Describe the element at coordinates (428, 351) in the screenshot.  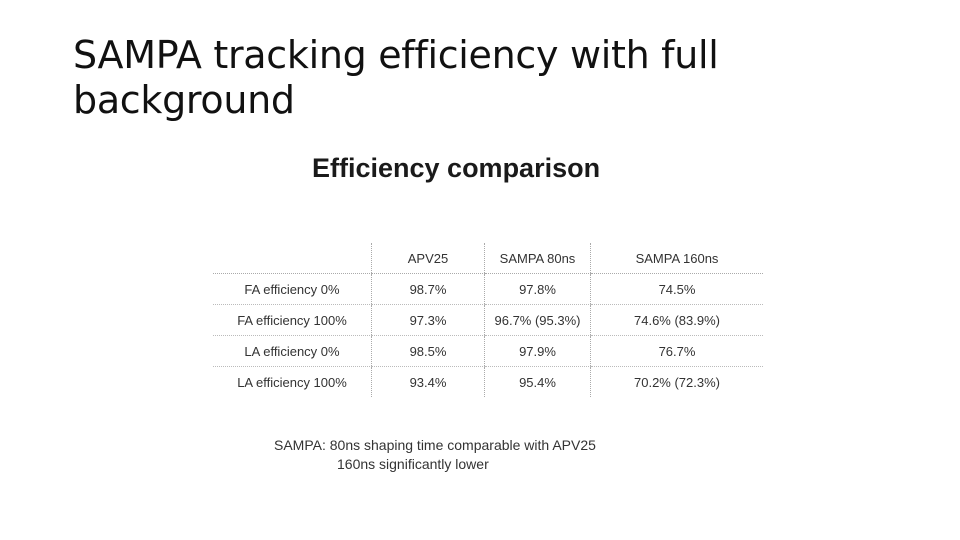
I see `table-cell: 98.5%` at that location.